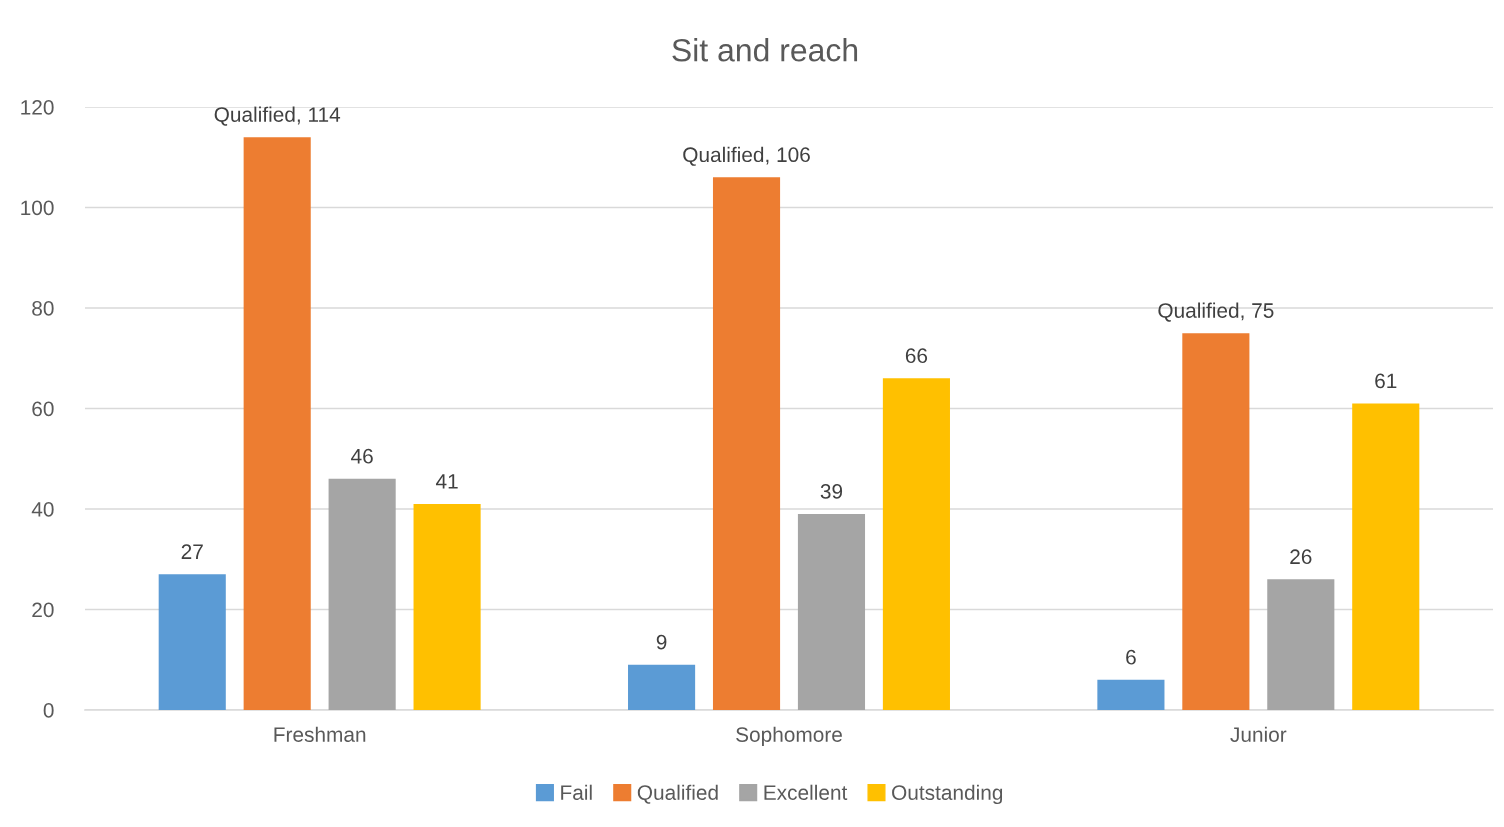 The width and height of the screenshot is (1504, 827). What do you see at coordinates (806, 792) in the screenshot?
I see `legend-label: Excellent` at bounding box center [806, 792].